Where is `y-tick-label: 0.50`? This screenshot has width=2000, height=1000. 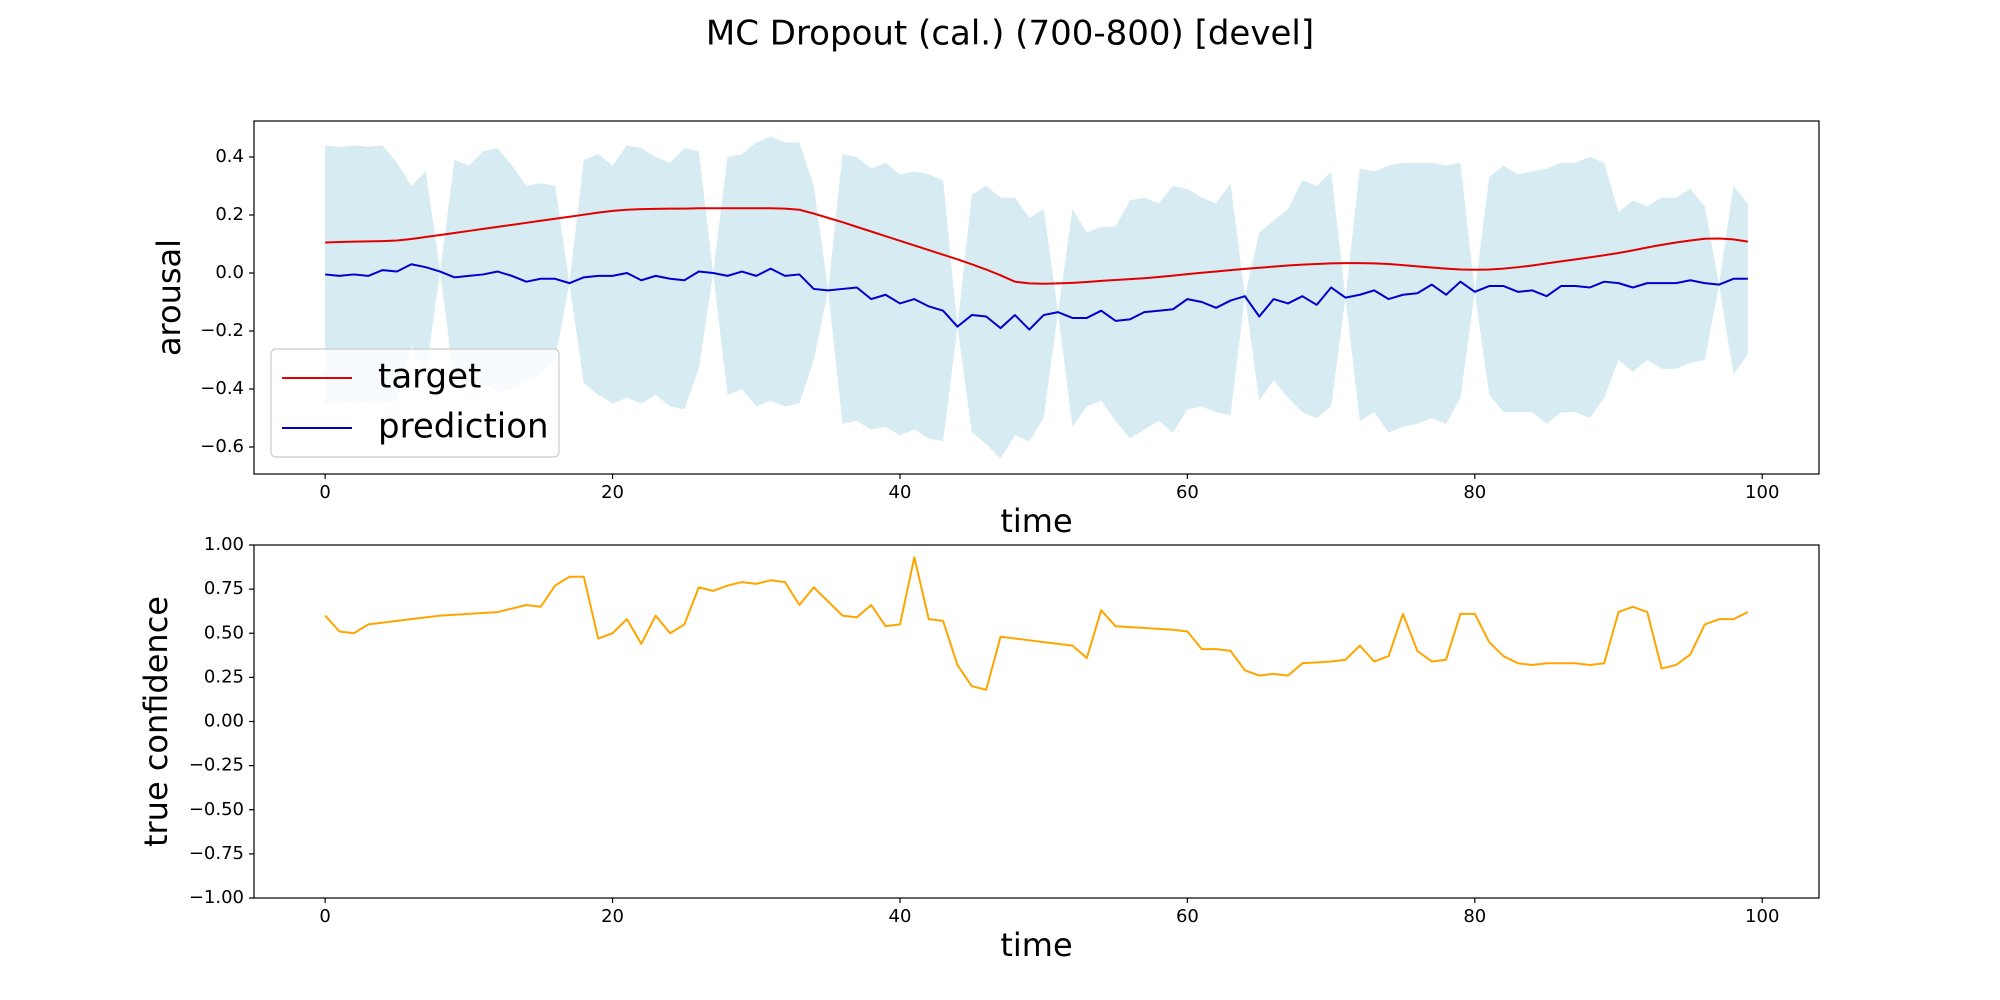
y-tick-label: 0.50 is located at coordinates (224, 632).